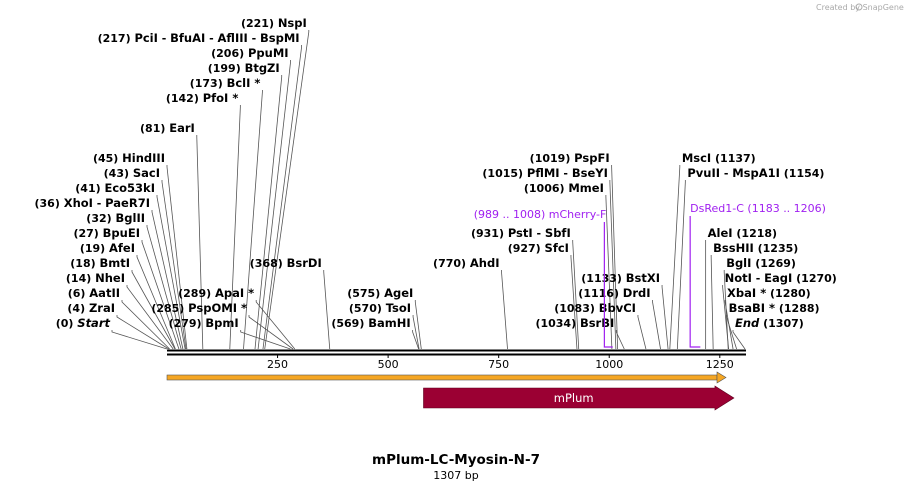 Image resolution: width=913 pixels, height=490 pixels. Describe the element at coordinates (769, 323) in the screenshot. I see `restriction-site-label: End (1307)` at that location.